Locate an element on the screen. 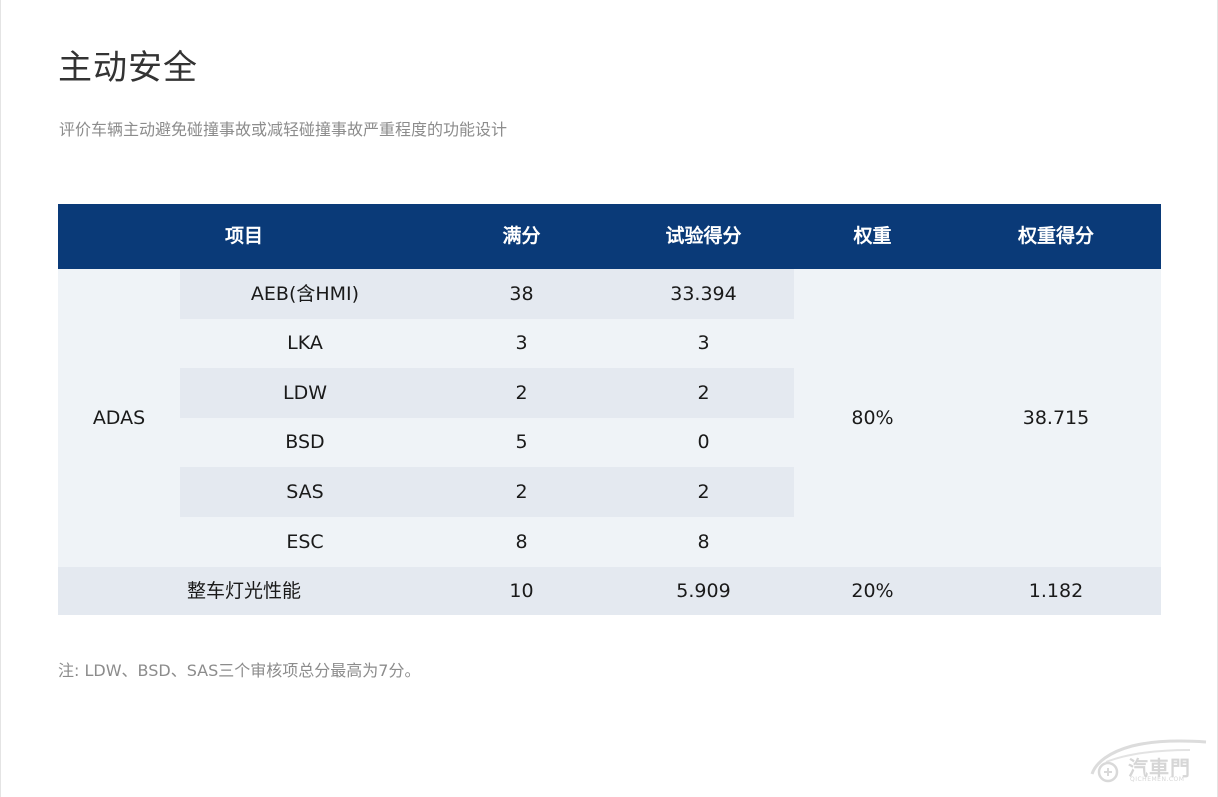  lighting-row-bg is located at coordinates (609, 591).